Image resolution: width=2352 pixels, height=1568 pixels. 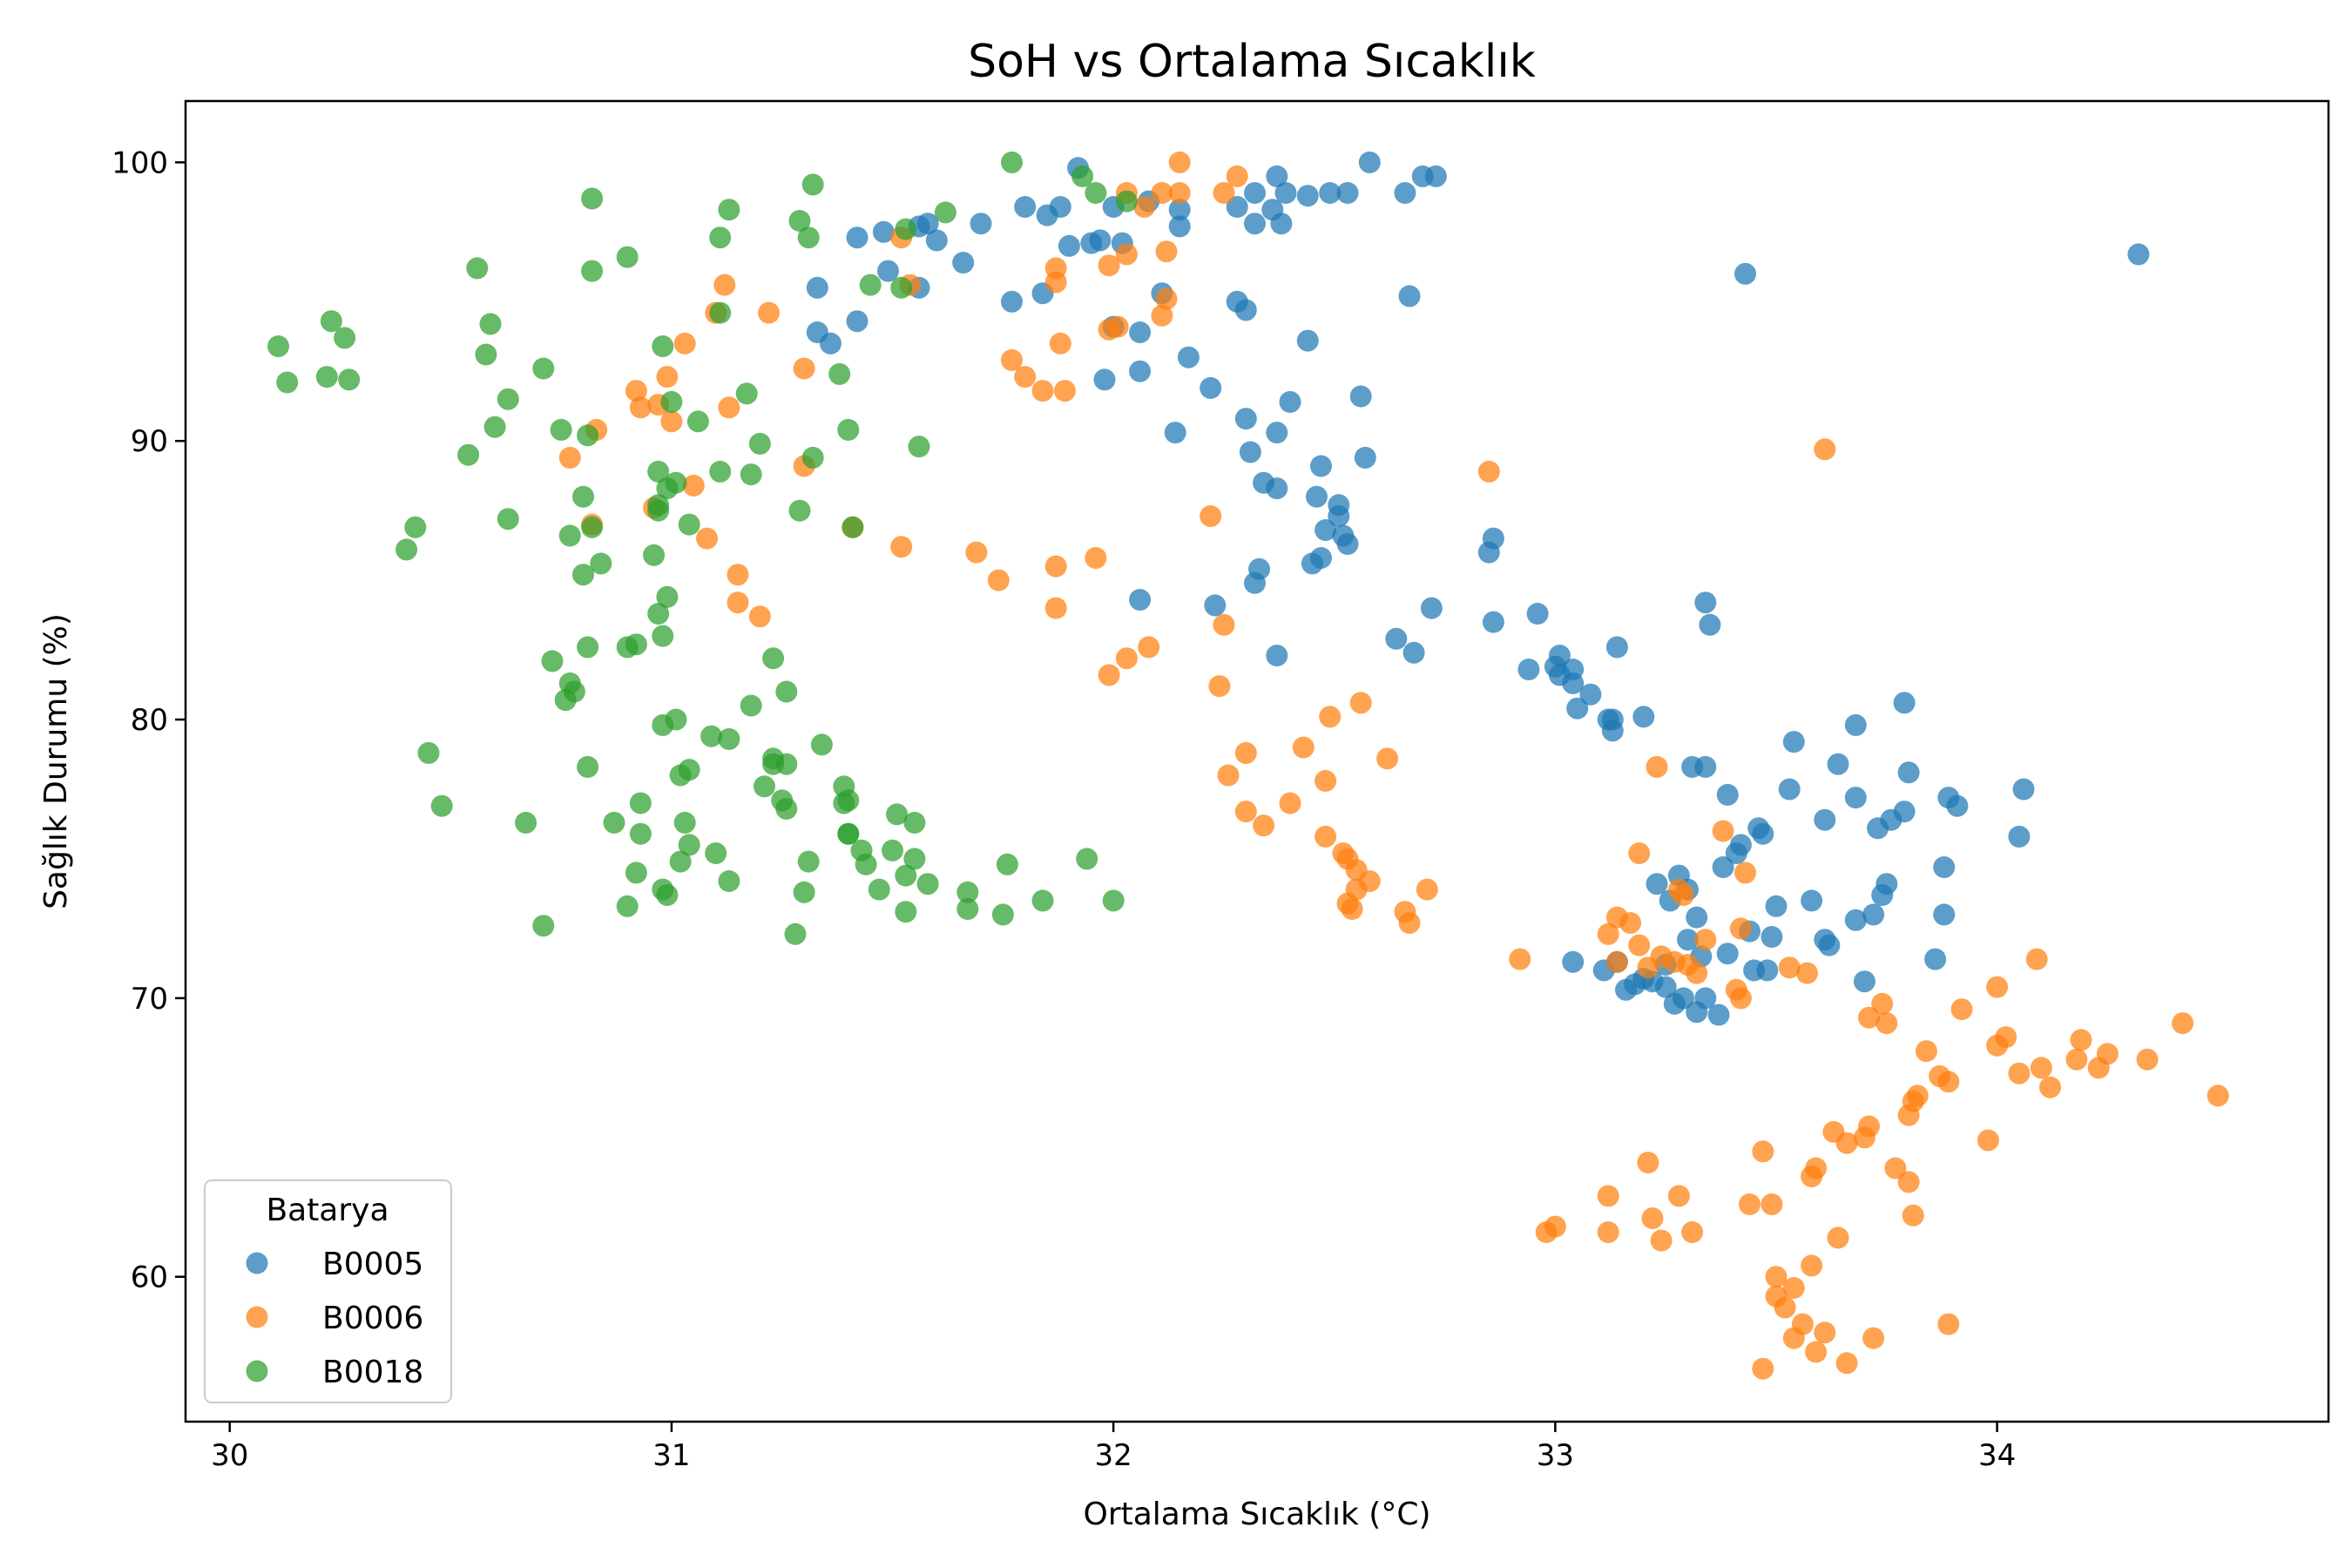 I want to click on y-tick-label: 100, so click(x=140, y=162).